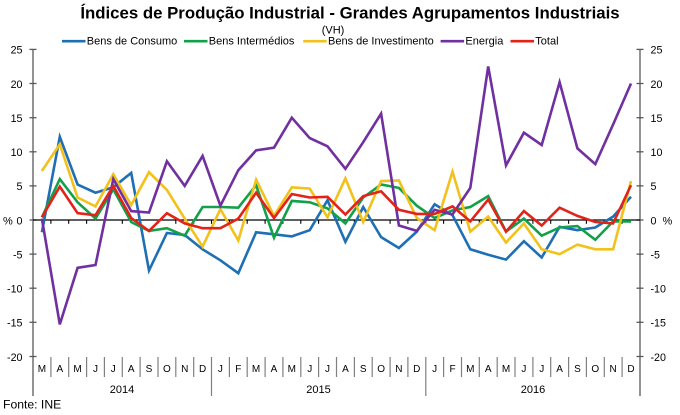 This screenshot has width=680, height=415. I want to click on svg-text: Energia, so click(484, 41).